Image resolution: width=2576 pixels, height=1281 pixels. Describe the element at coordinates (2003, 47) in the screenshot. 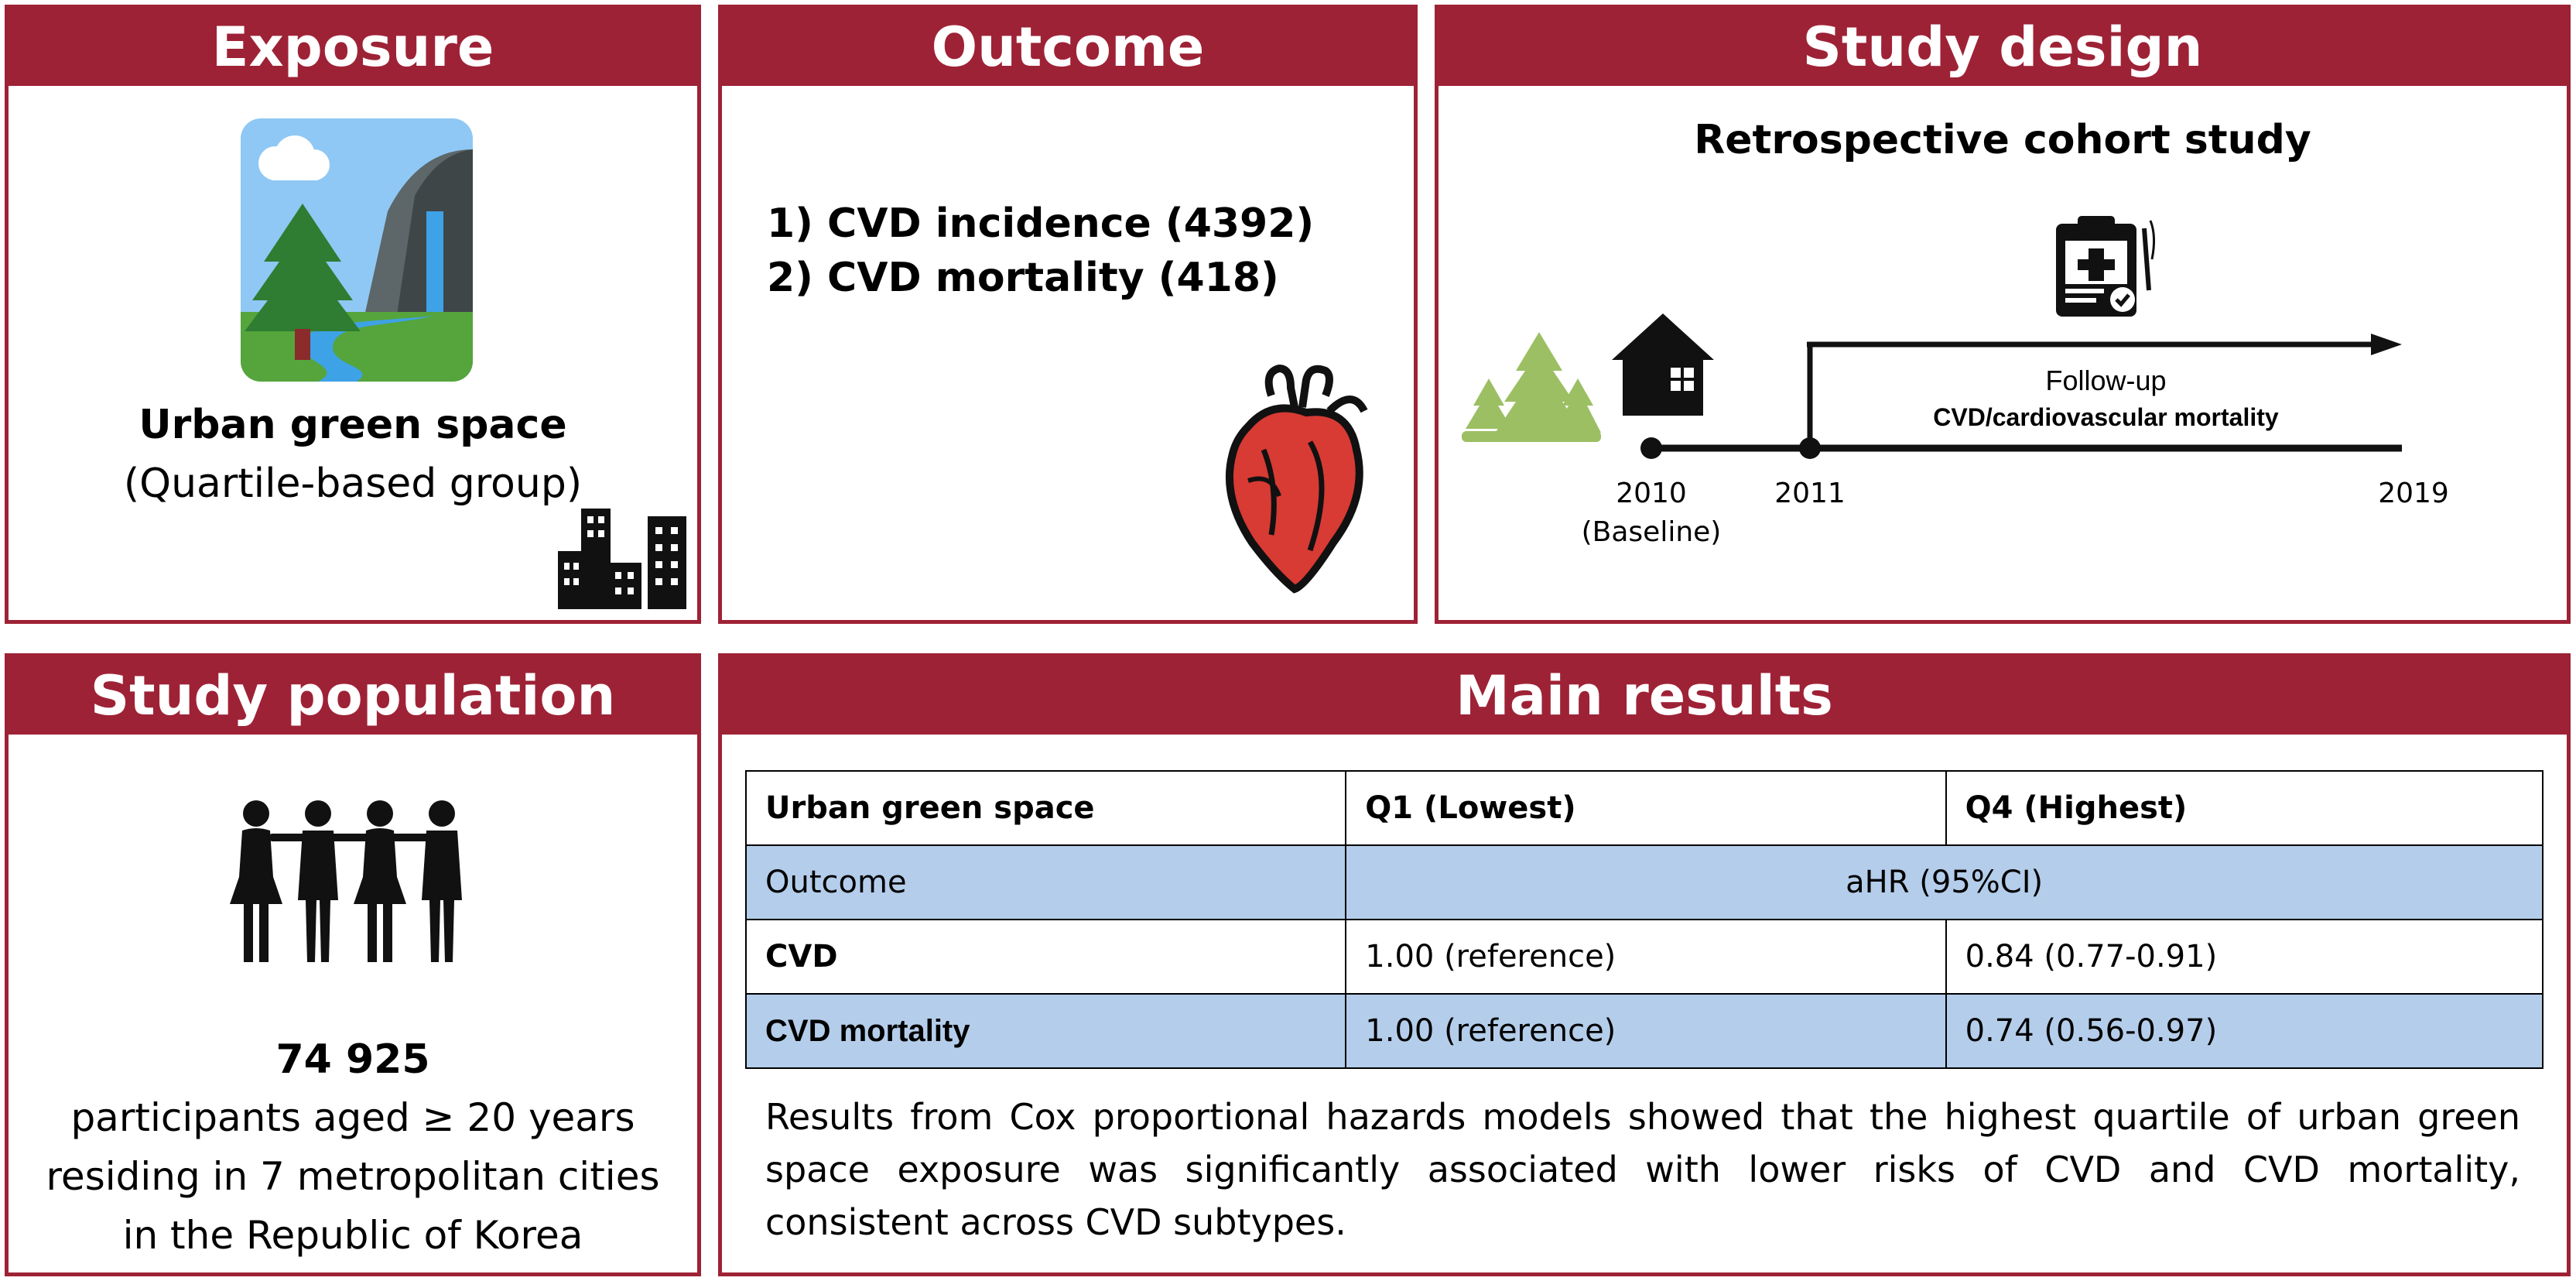

I see `study-design-header: Study design` at that location.